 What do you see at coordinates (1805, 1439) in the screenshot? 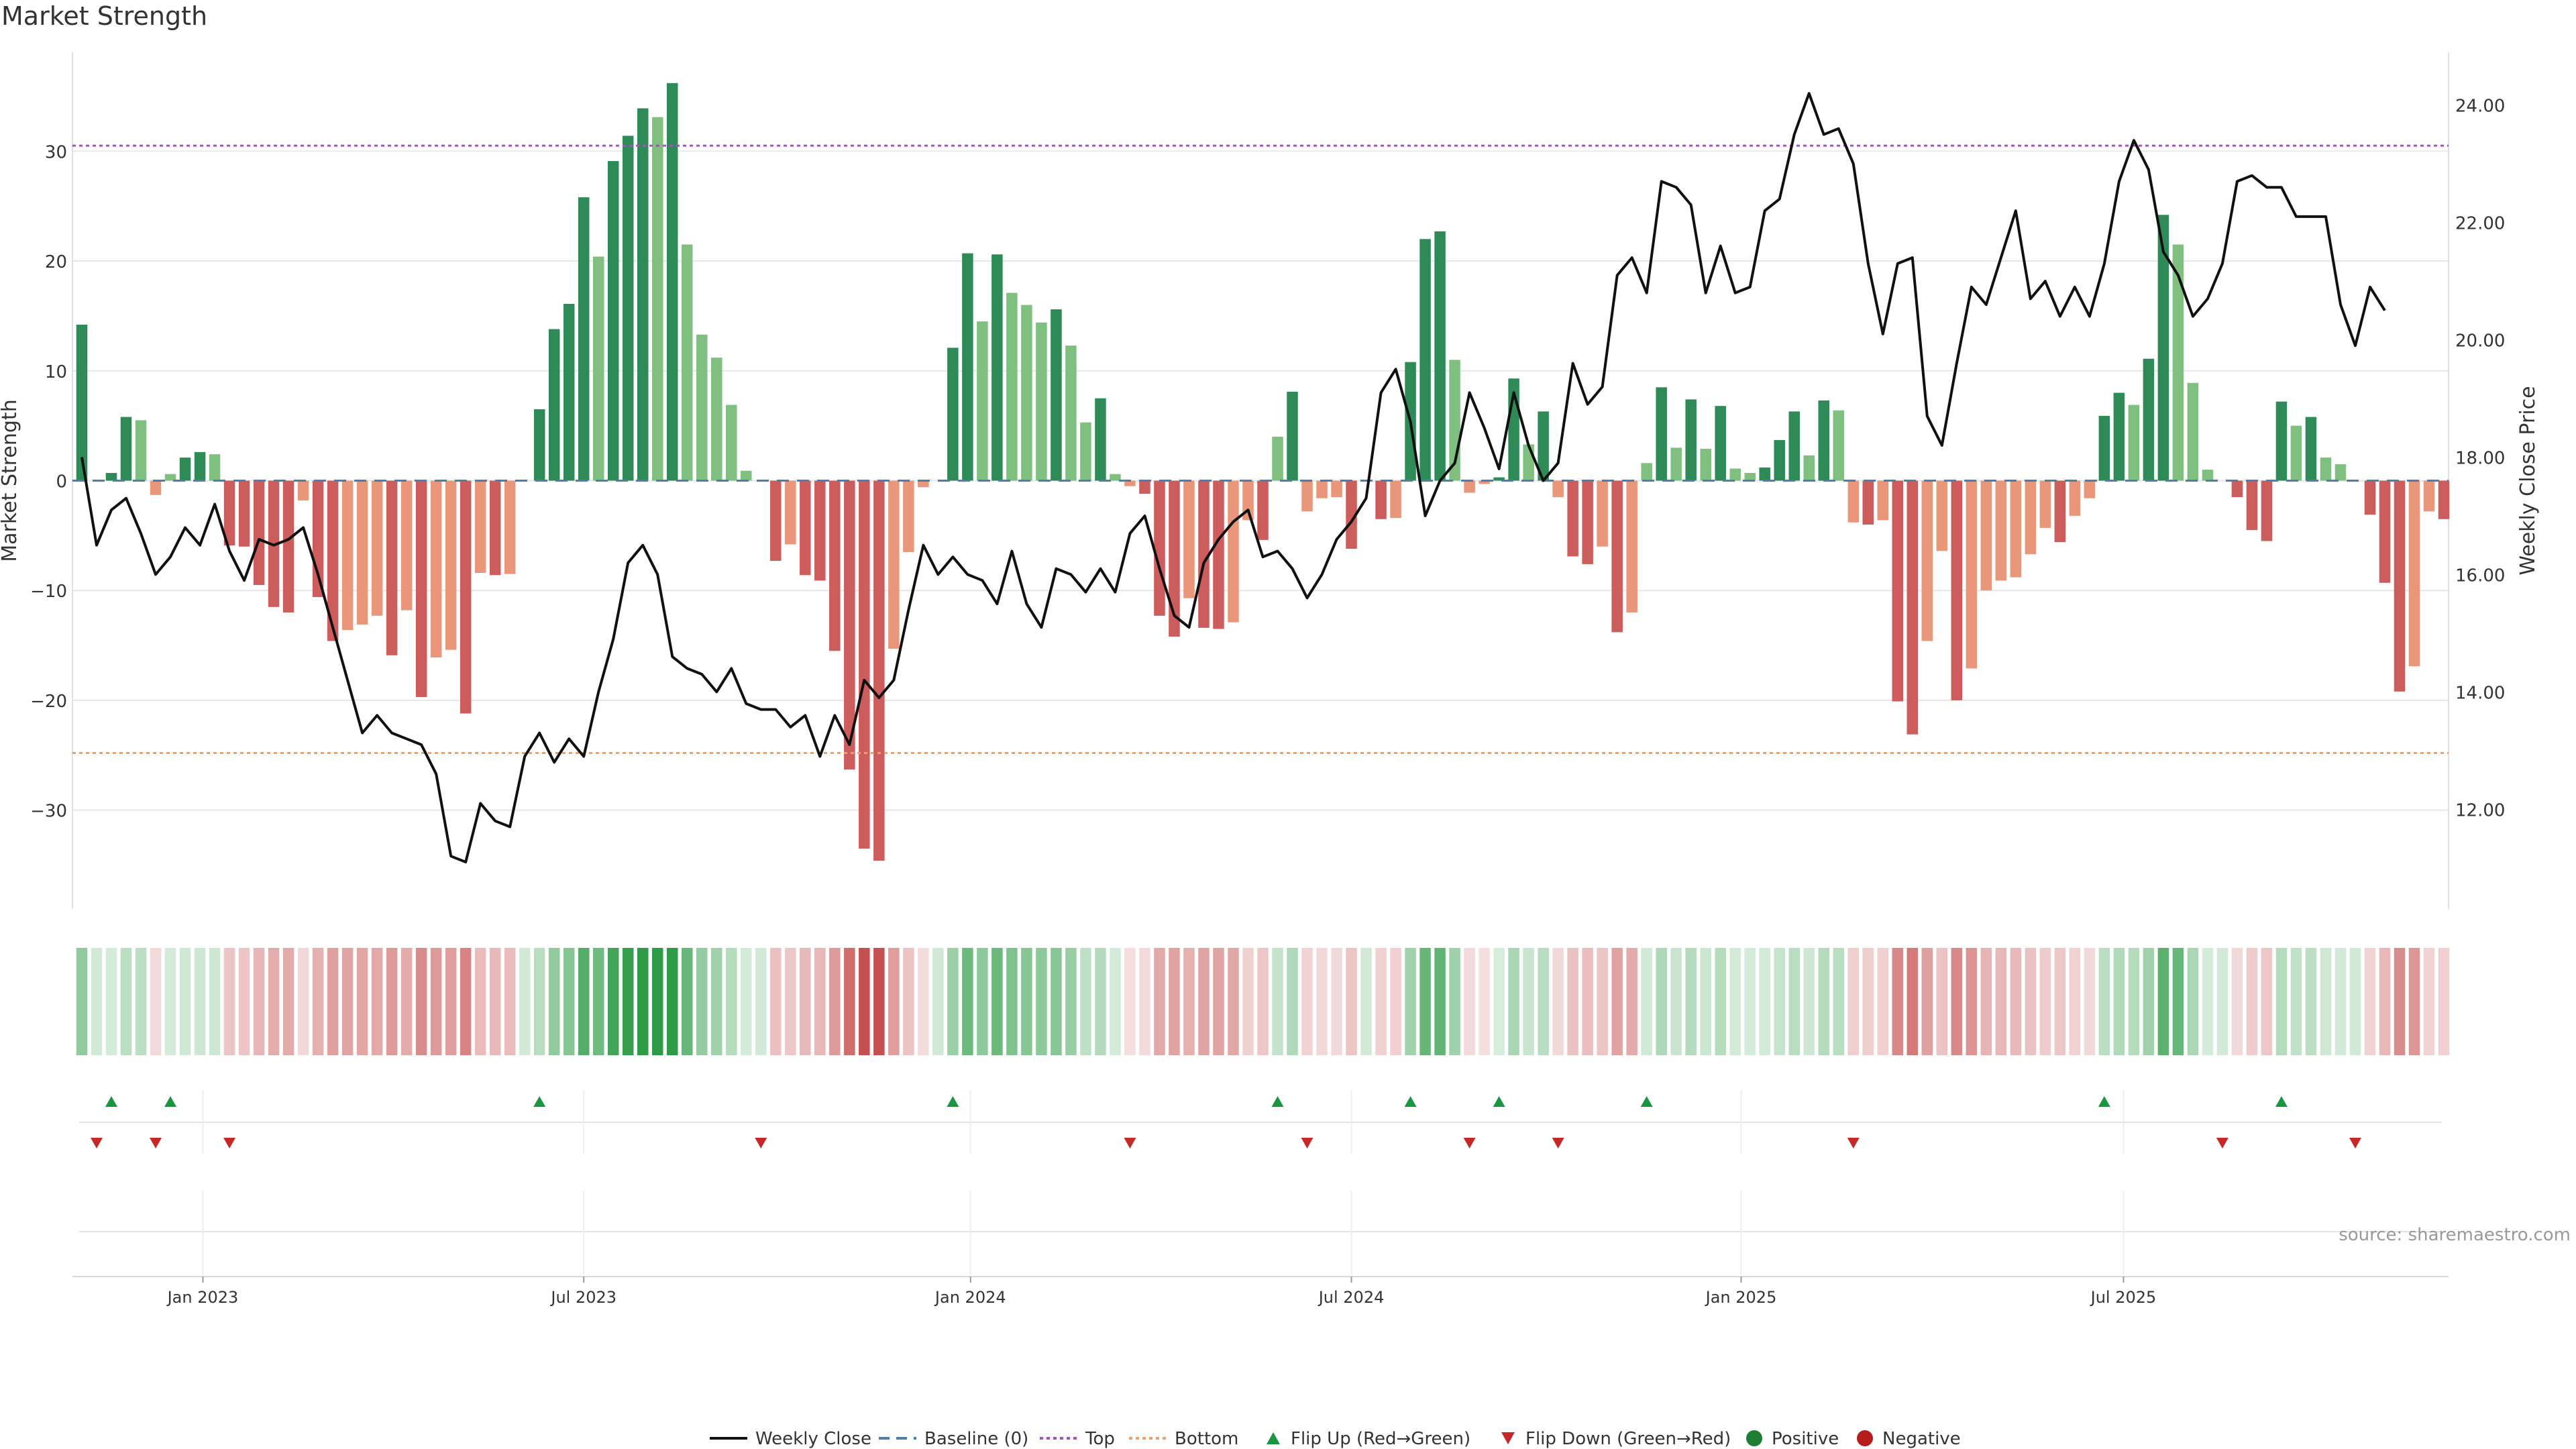
I see `legend-label: Positive` at bounding box center [1805, 1439].